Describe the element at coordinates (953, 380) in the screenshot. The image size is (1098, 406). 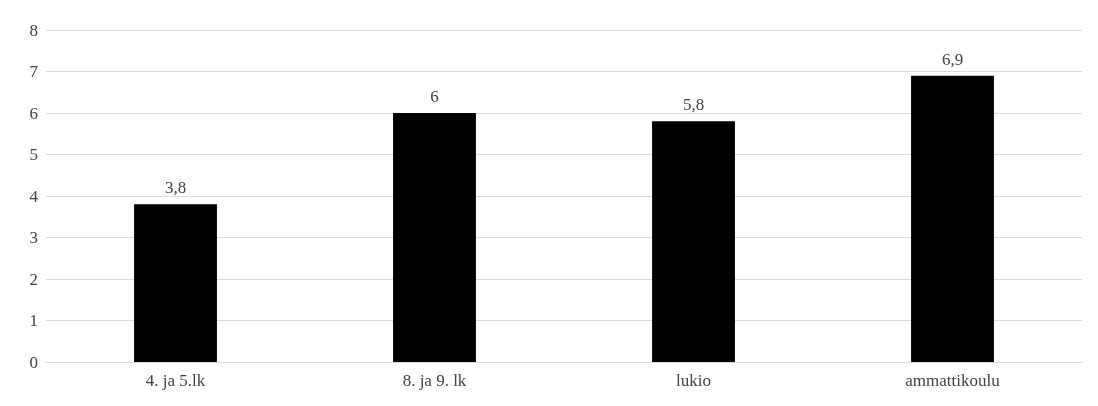
I see `x-tick-label: ammattikoulu` at that location.